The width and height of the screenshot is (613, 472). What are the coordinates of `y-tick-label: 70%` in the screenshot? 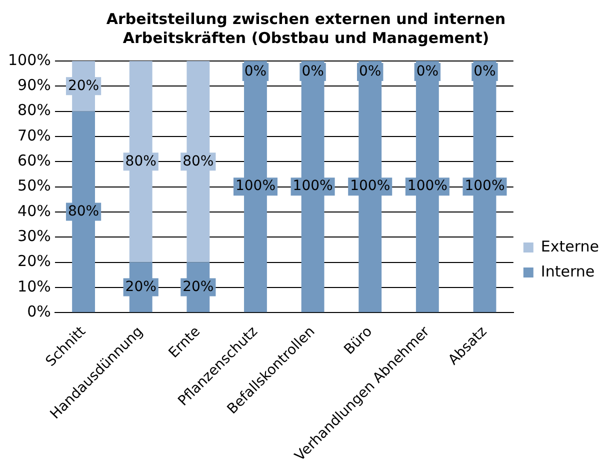 It's located at (34, 135).